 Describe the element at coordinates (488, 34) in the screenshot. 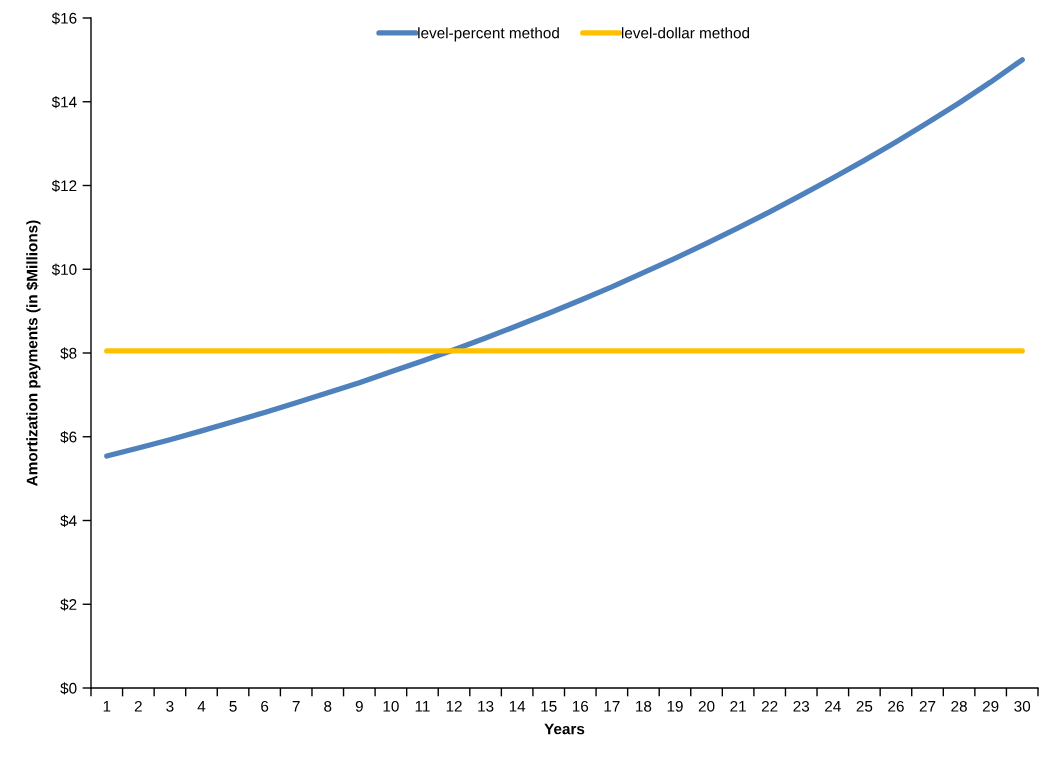

I see `legend-label: level-percent method` at that location.